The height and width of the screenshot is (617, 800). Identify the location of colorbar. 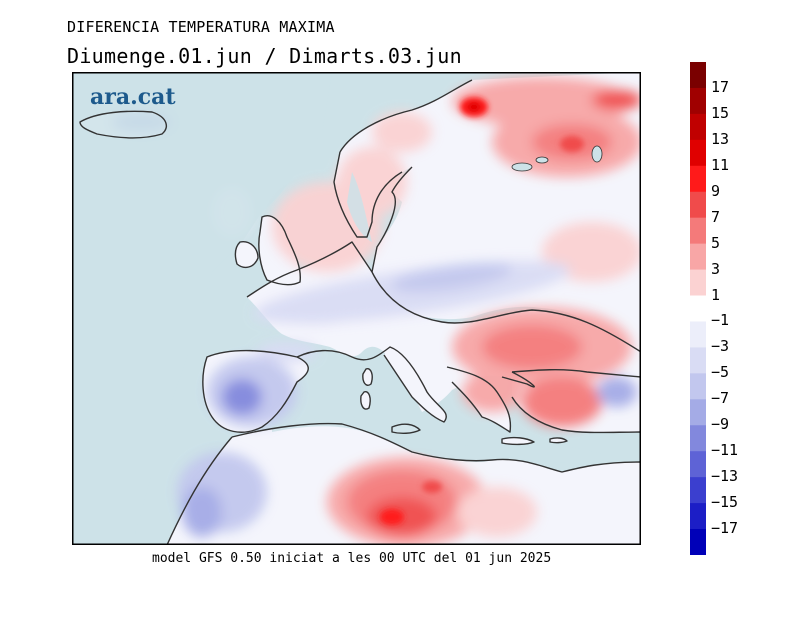
(698, 308).